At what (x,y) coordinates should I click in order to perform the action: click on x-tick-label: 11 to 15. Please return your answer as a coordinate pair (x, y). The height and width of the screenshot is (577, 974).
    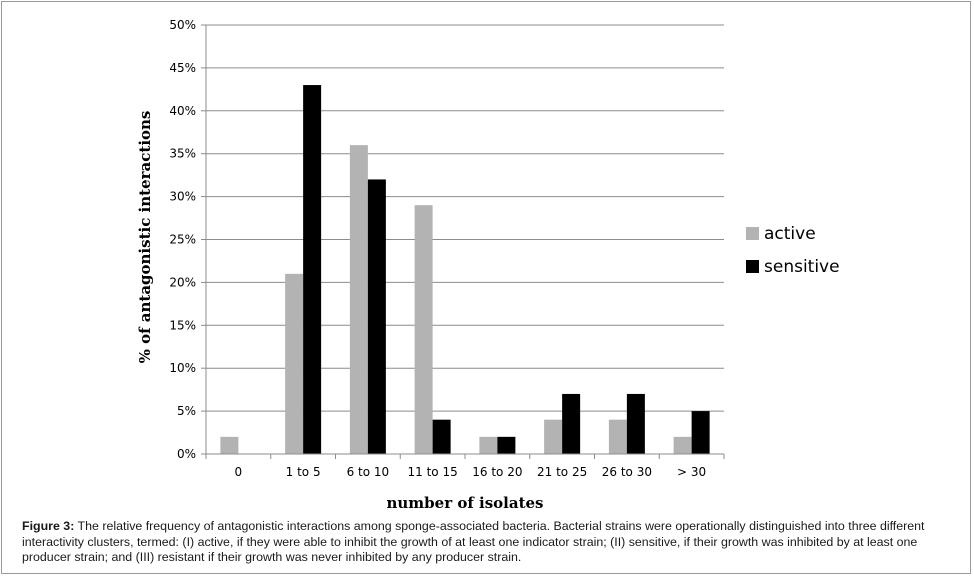
    Looking at the image, I should click on (433, 472).